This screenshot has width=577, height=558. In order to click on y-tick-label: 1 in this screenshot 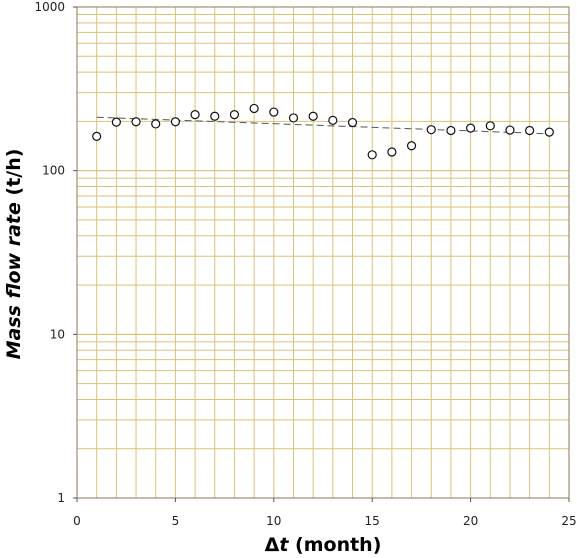, I will do `click(61, 498)`.